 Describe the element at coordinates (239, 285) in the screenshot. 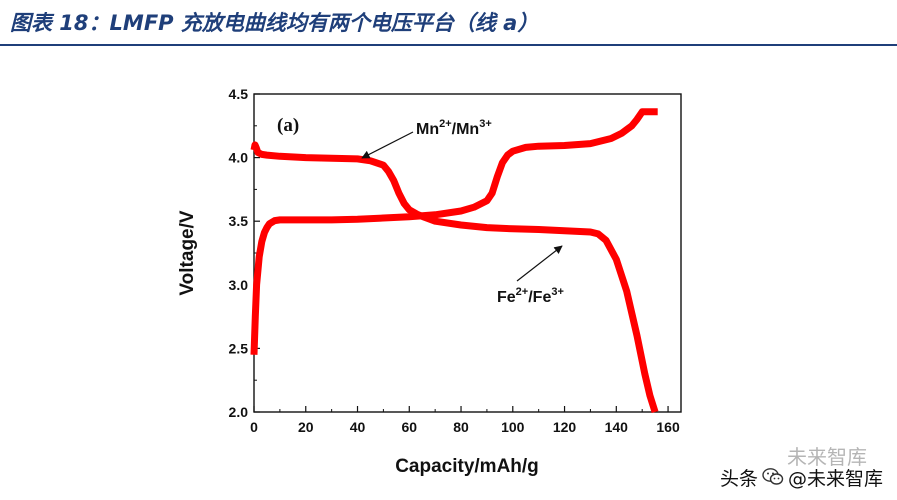

I see `y-tick-label: 3.0` at that location.